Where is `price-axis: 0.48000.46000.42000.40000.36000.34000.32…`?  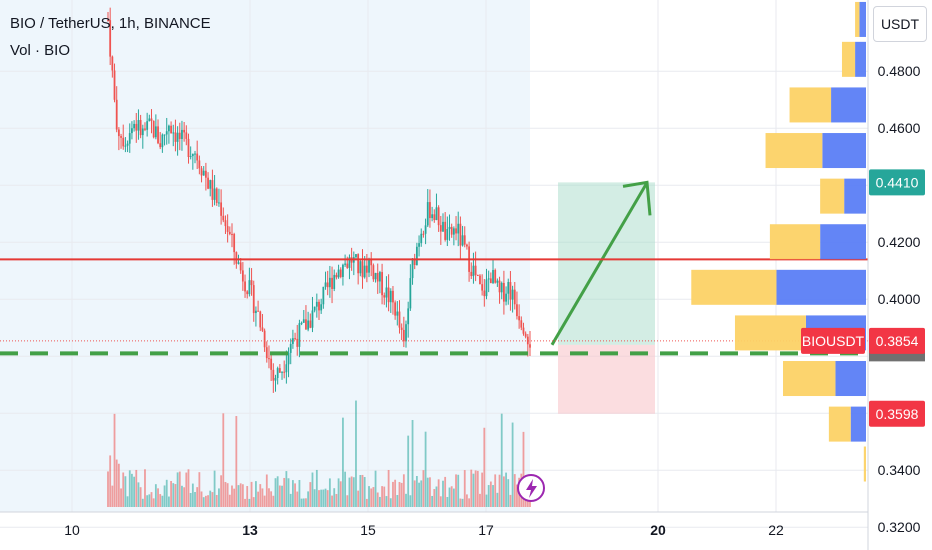
price-axis: 0.48000.46000.42000.40000.36000.34000.32… is located at coordinates (866, 275).